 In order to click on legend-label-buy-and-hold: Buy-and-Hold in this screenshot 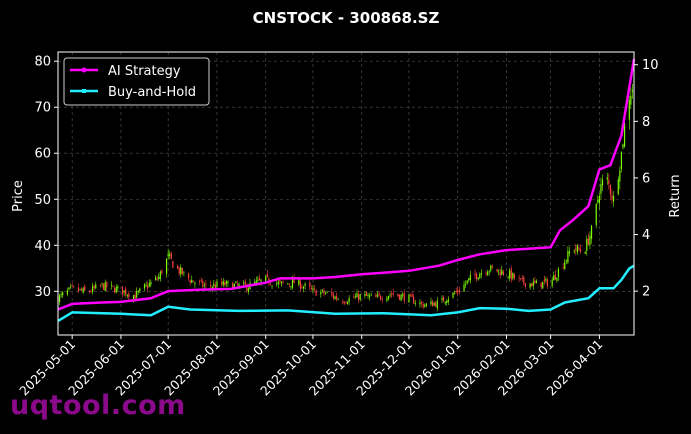, I will do `click(152, 92)`.